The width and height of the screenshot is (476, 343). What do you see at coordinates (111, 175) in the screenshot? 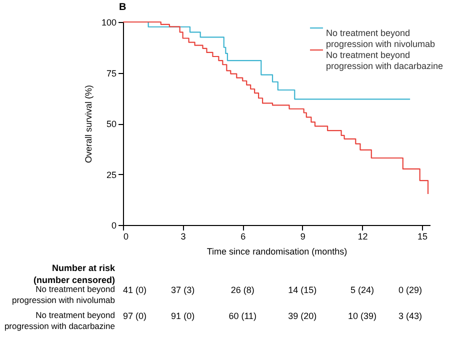
I see `y-tick-label: 25` at bounding box center [111, 175].